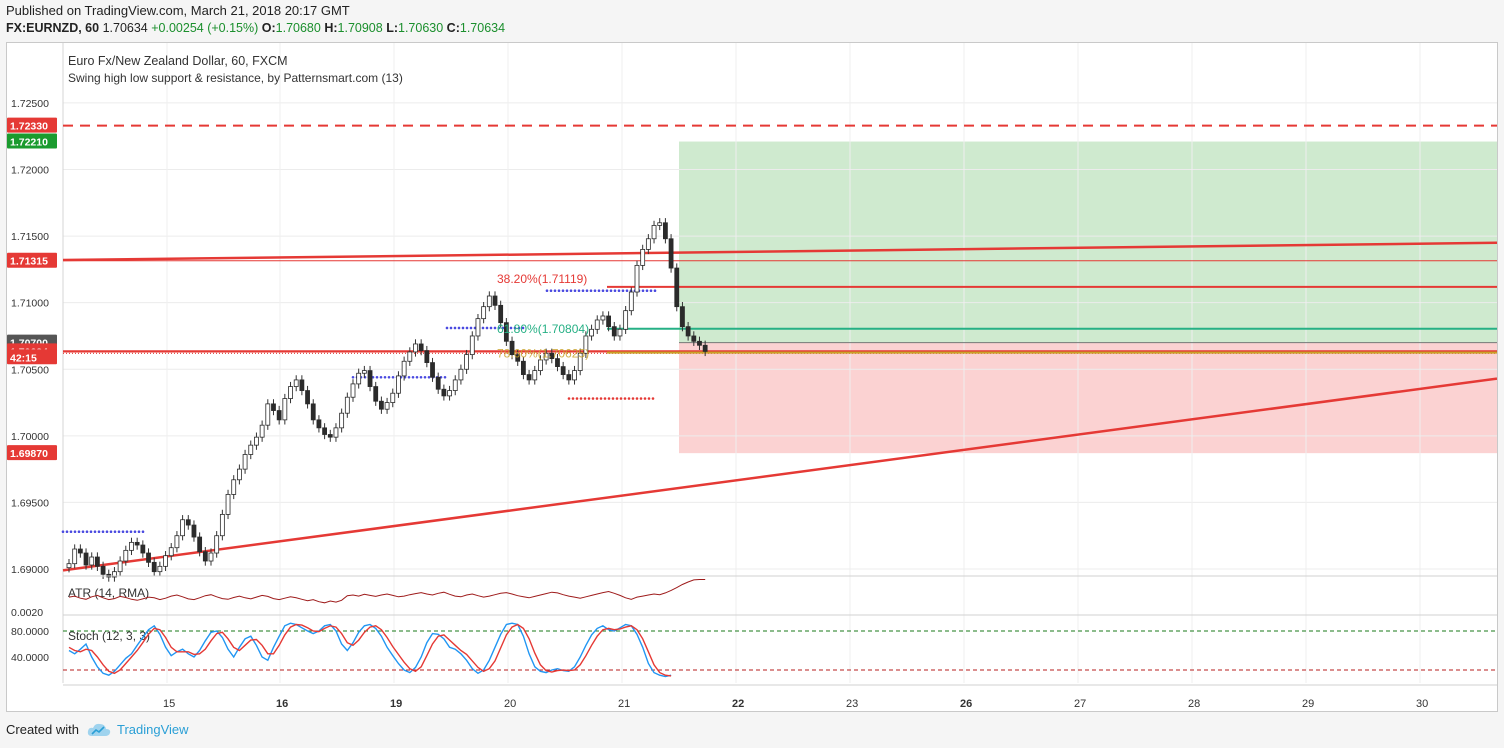 The image size is (1504, 748). What do you see at coordinates (331, 28) in the screenshot?
I see `high-label: H:` at bounding box center [331, 28].